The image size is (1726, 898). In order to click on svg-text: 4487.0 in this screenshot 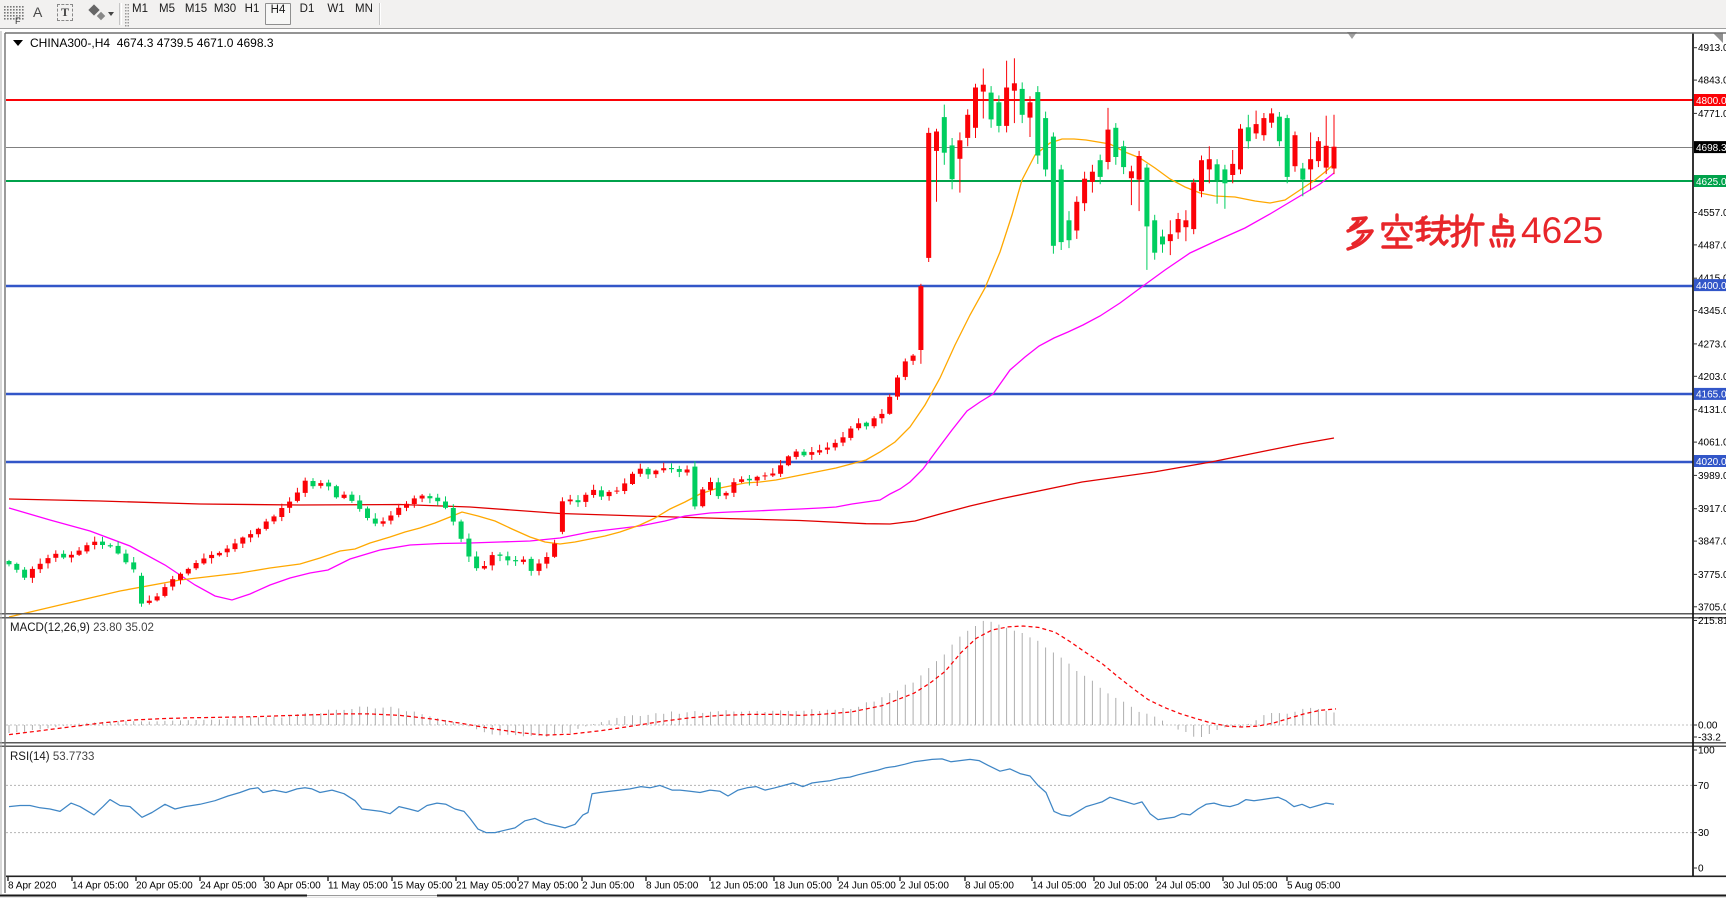, I will do `click(1712, 245)`.